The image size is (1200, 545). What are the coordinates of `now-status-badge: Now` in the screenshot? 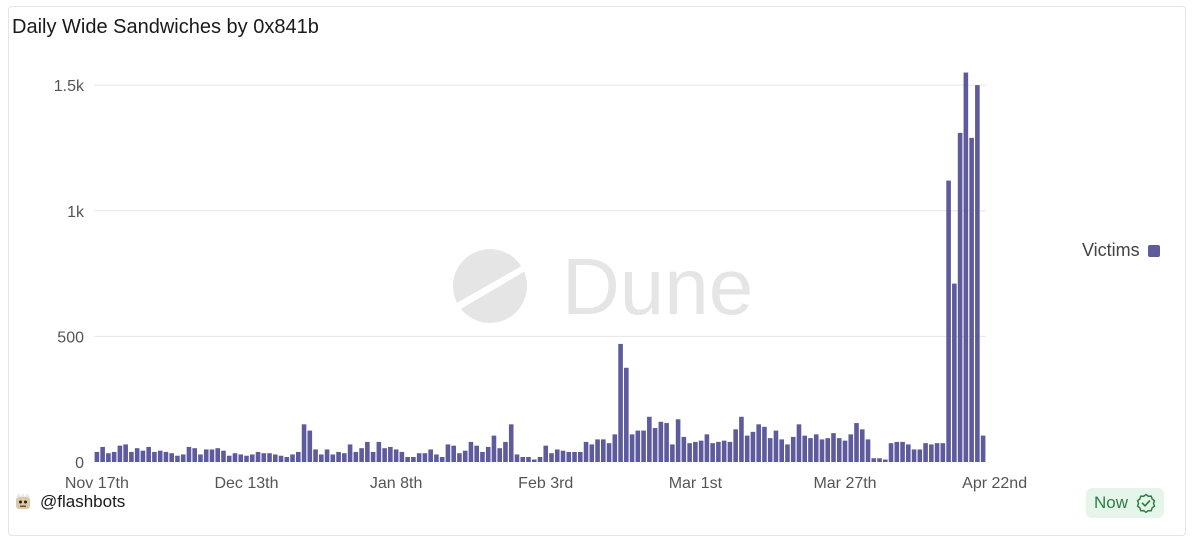 It's located at (1125, 503).